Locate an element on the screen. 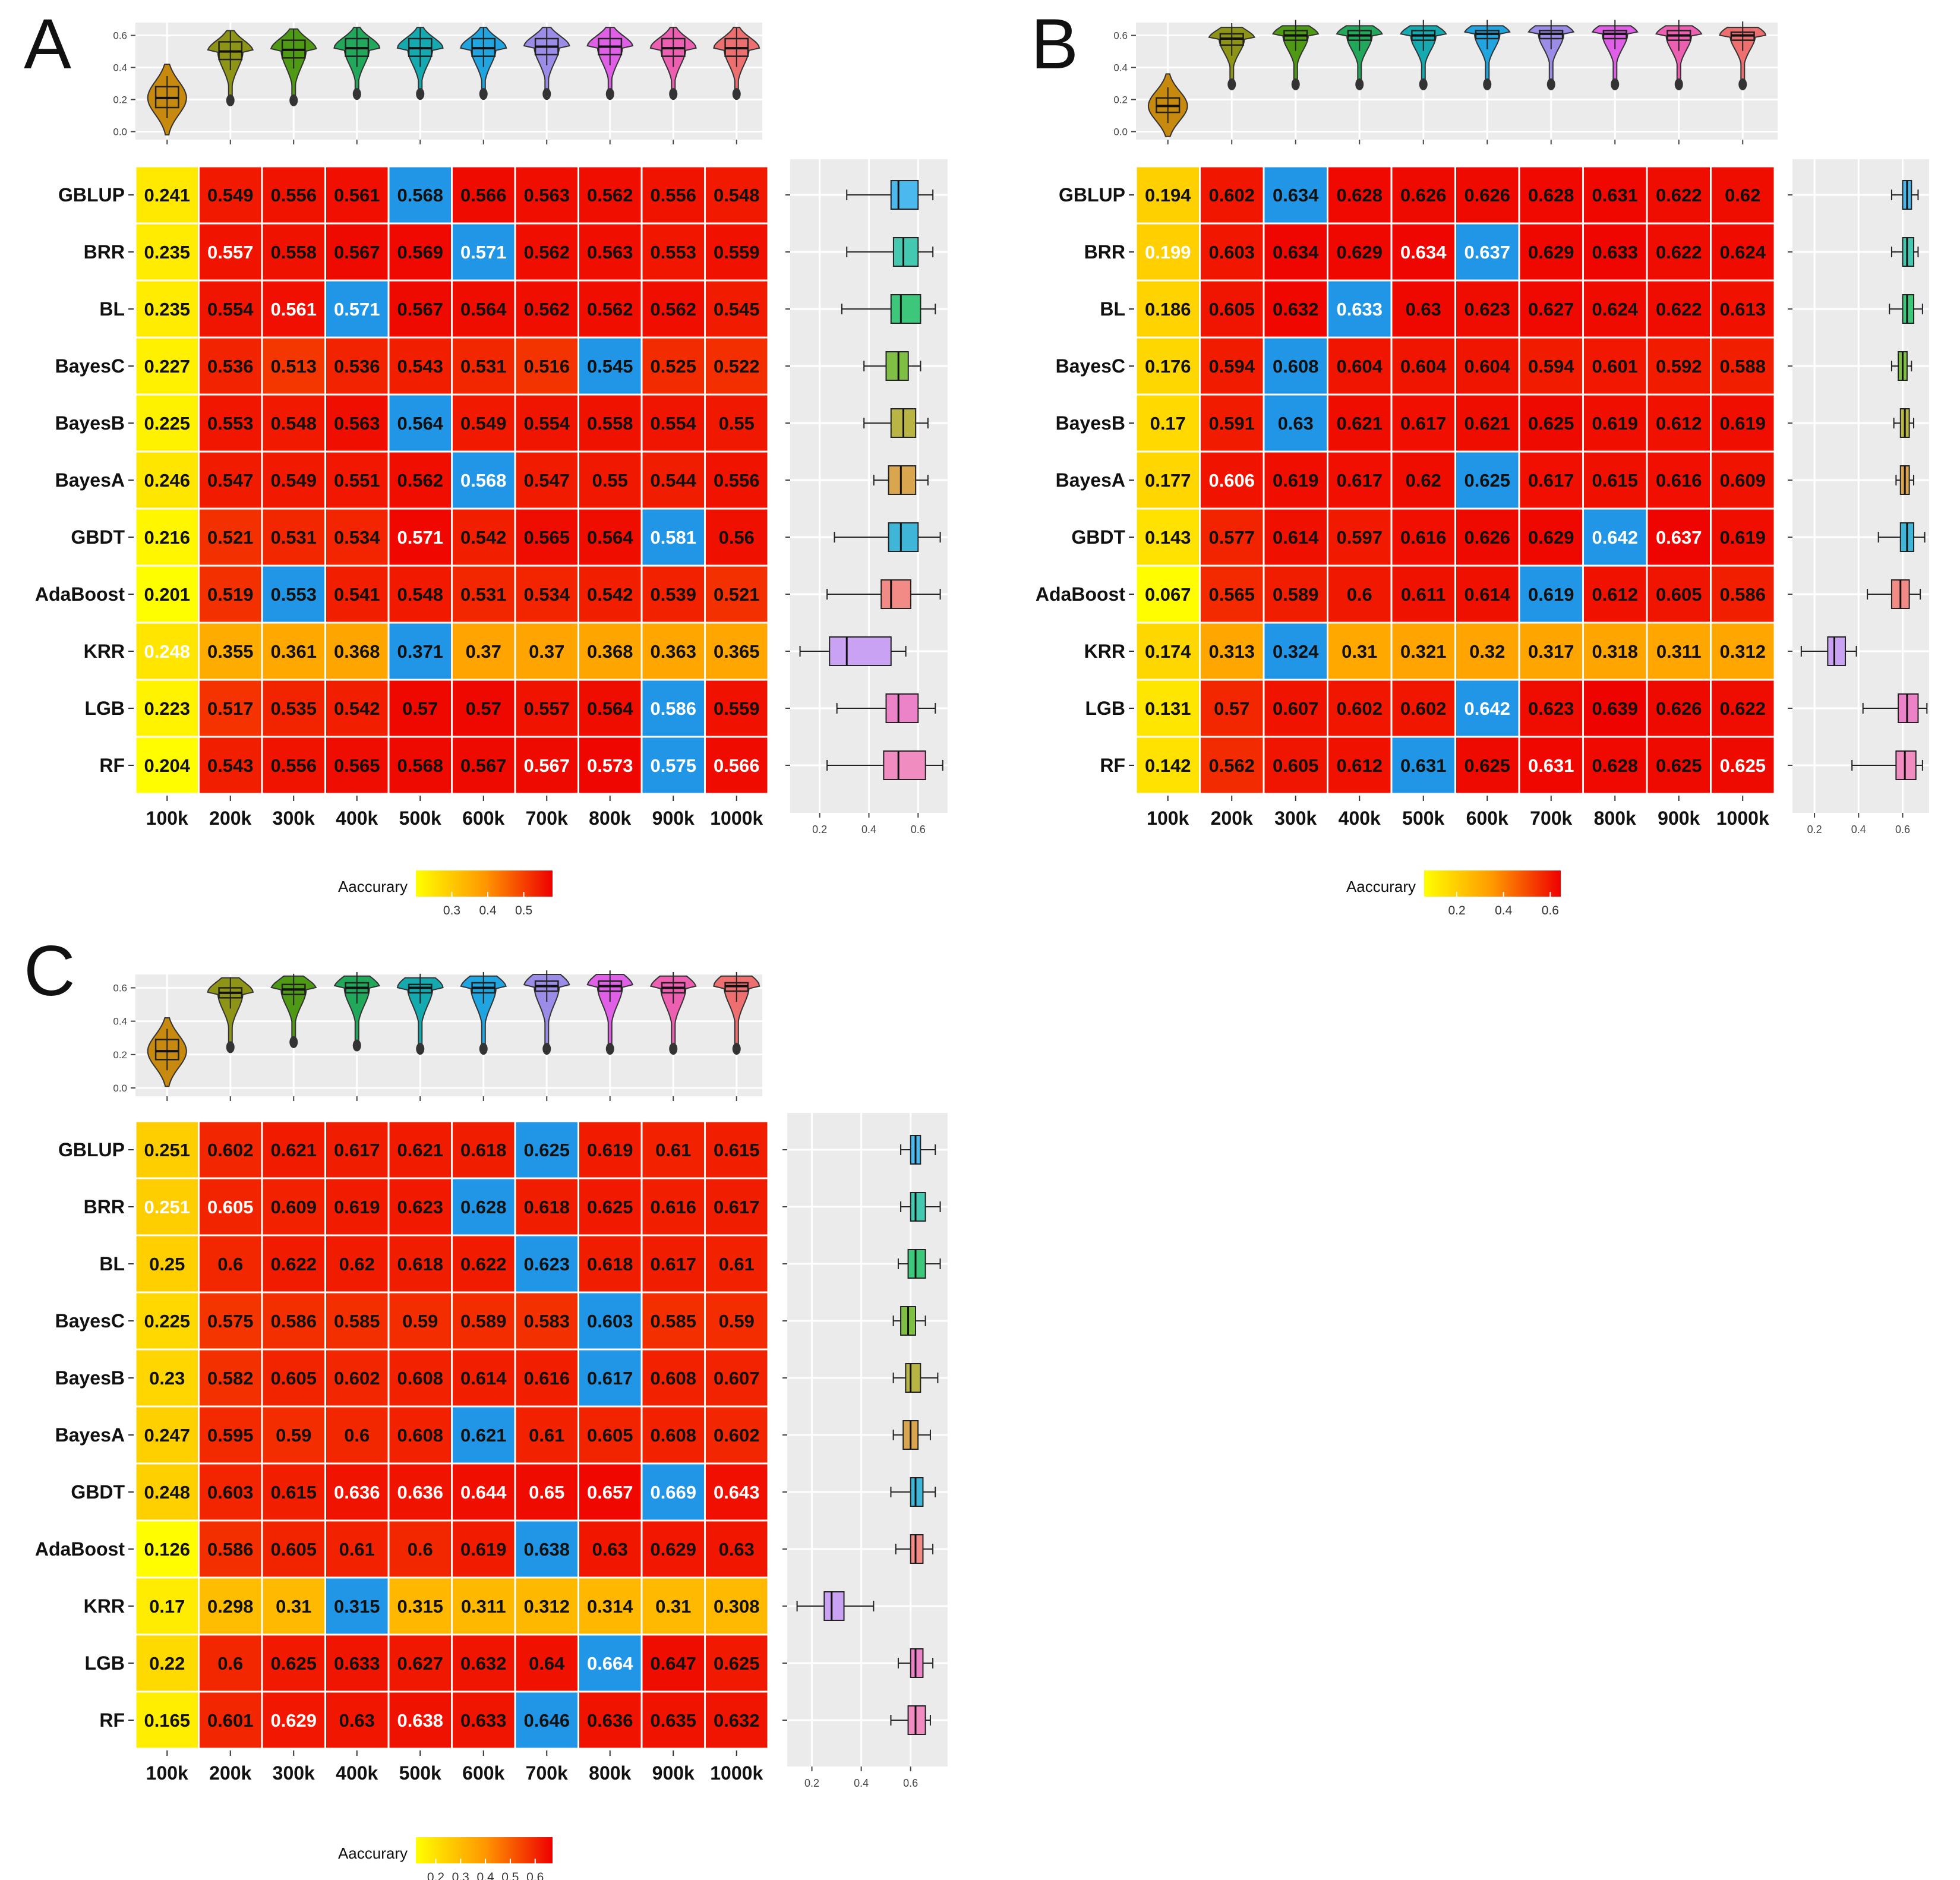 The image size is (1960, 1880). heatmap-cell-label: 0.65 is located at coordinates (546, 1492).